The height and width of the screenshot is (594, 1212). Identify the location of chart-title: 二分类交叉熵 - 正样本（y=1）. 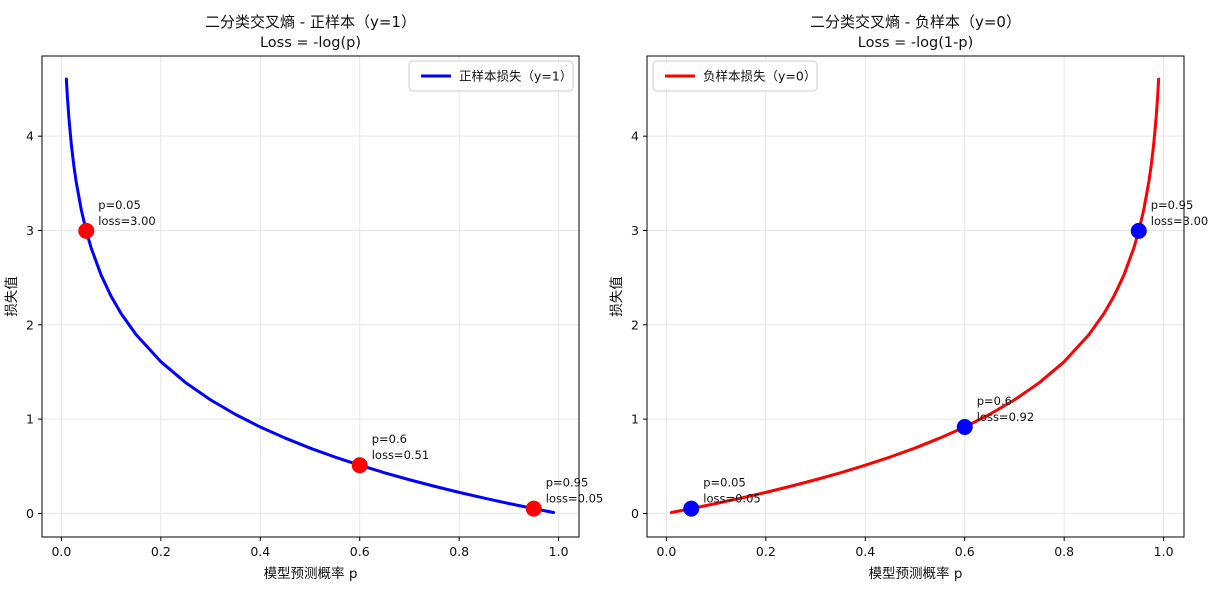
(310, 22).